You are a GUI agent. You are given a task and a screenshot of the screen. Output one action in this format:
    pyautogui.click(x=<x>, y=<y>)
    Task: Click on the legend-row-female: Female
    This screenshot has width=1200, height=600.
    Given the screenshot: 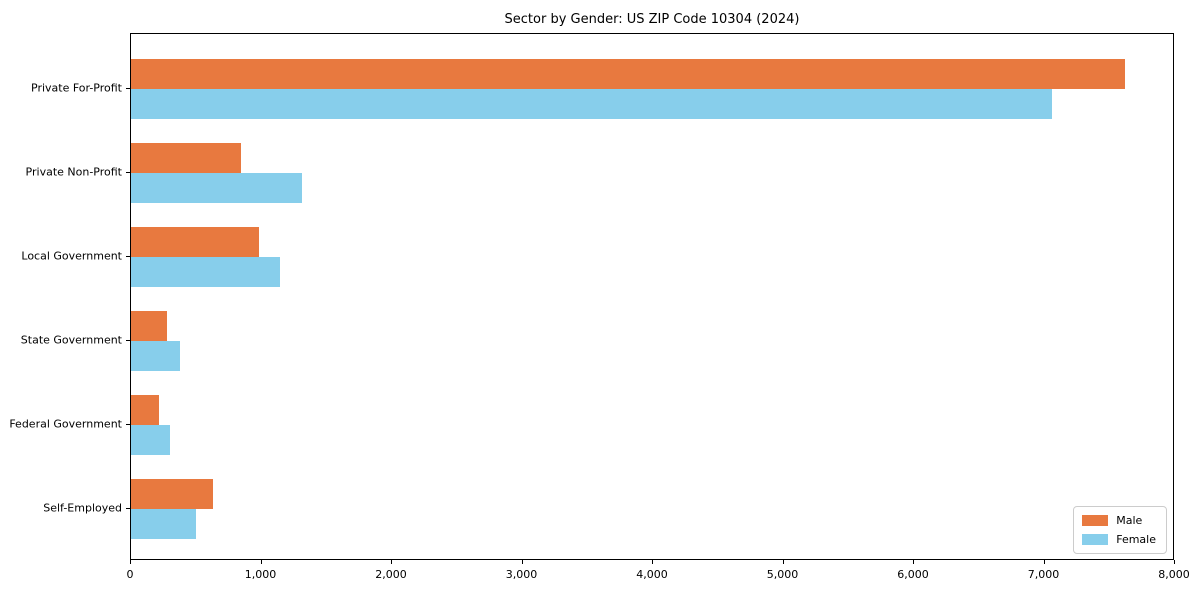 What is the action you would take?
    pyautogui.click(x=1119, y=539)
    